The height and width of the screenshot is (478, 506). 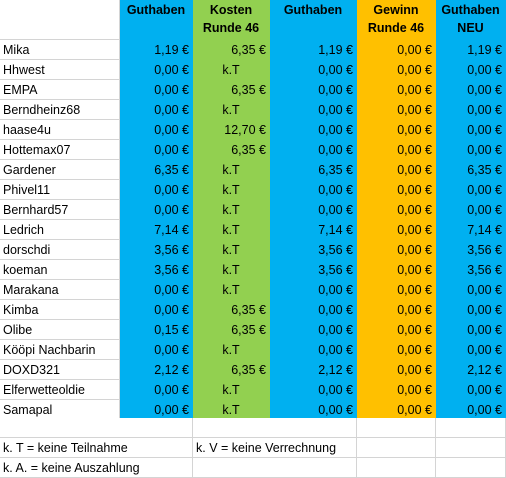 I want to click on row-name-cell: Mika, so click(x=60, y=50).